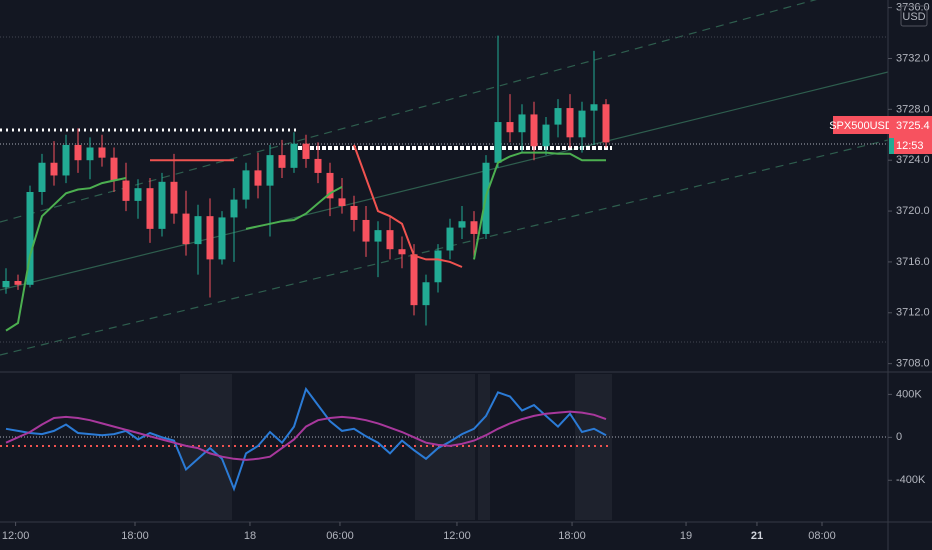  I want to click on symbol-tag, so click(861, 125).